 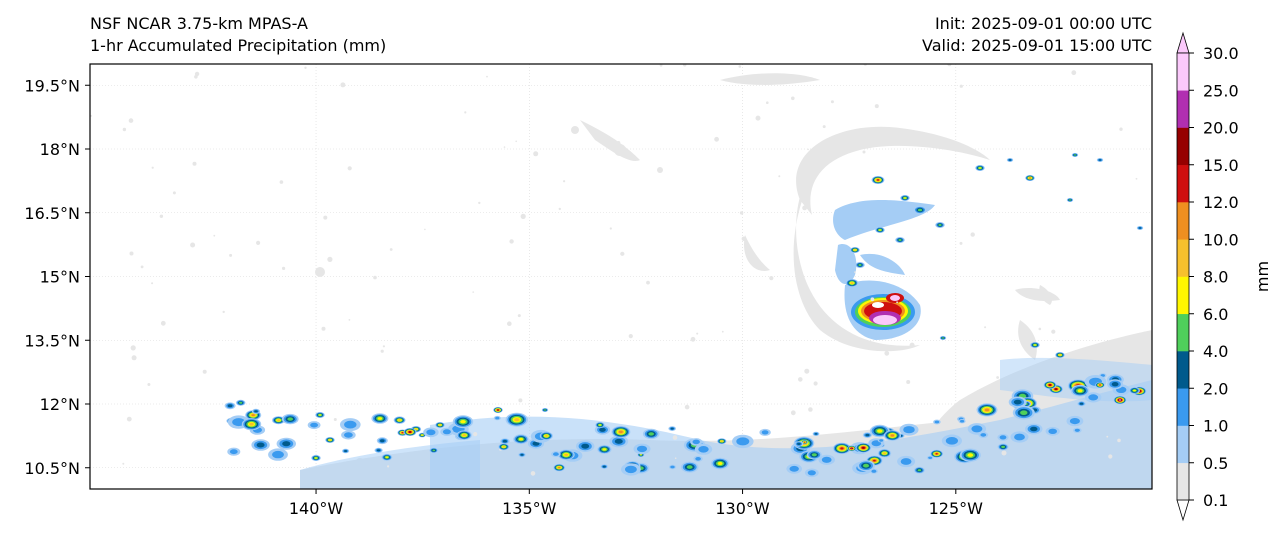 I want to click on colorbar-label: 15.0, so click(x=1221, y=165).